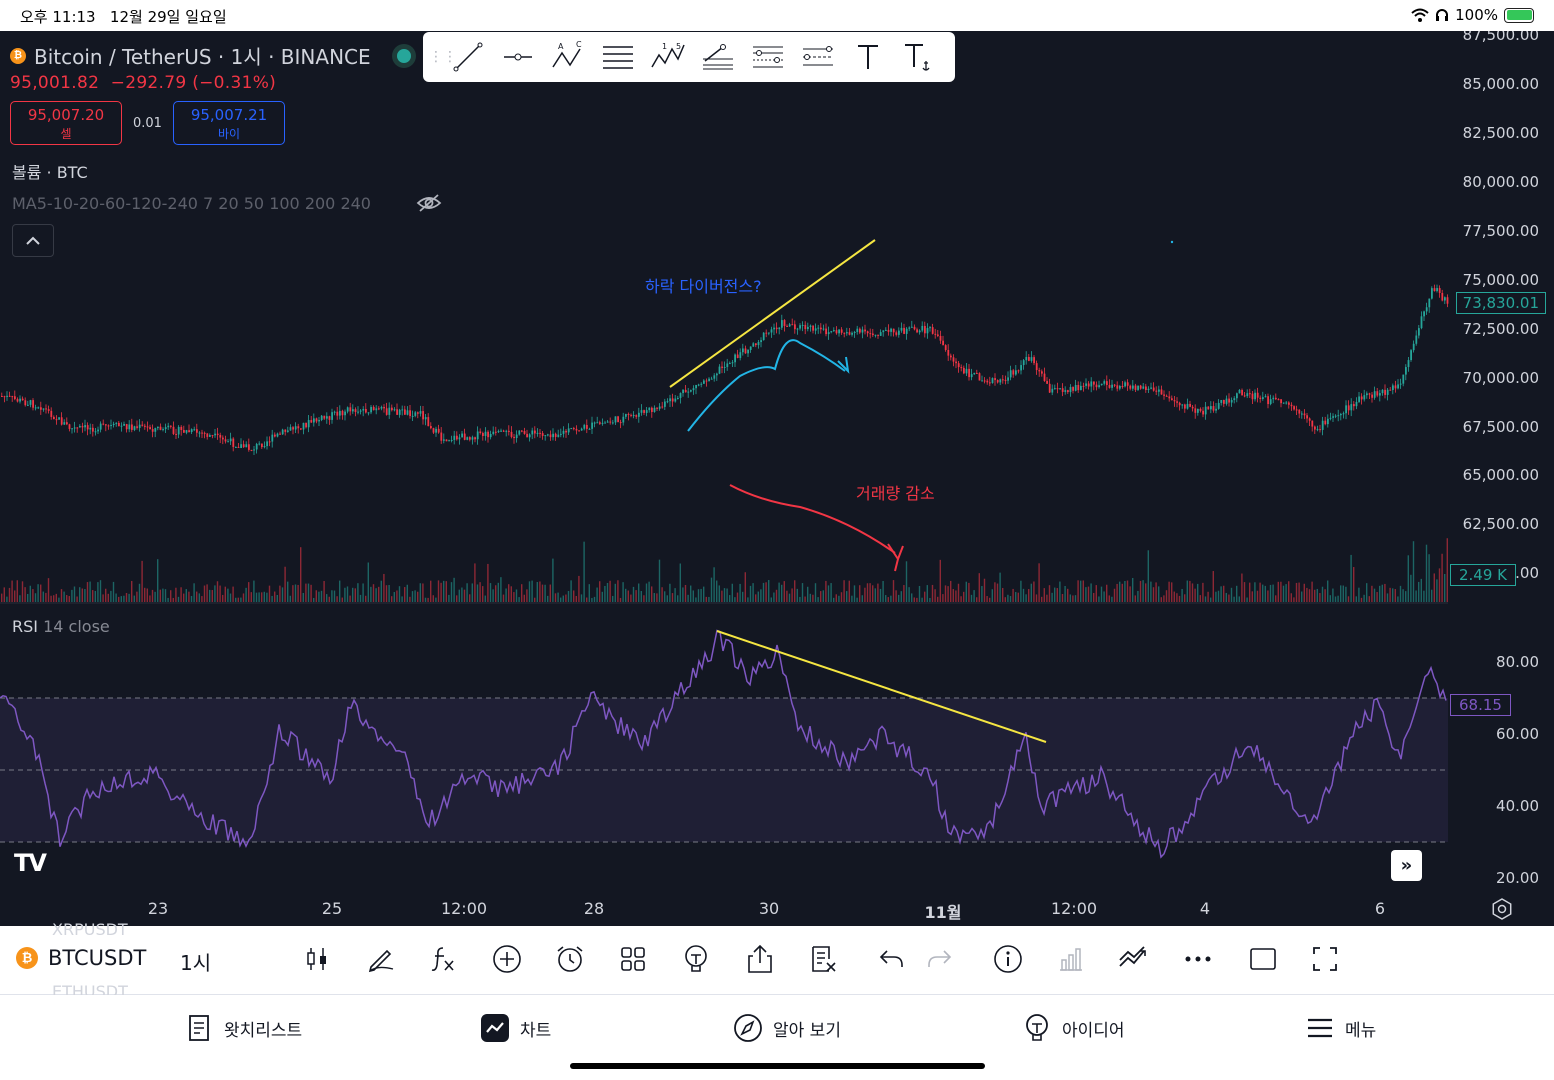 This screenshot has width=1554, height=1080. Describe the element at coordinates (443, 57) in the screenshot. I see `drag-handle-icon: ⋮⋮` at that location.